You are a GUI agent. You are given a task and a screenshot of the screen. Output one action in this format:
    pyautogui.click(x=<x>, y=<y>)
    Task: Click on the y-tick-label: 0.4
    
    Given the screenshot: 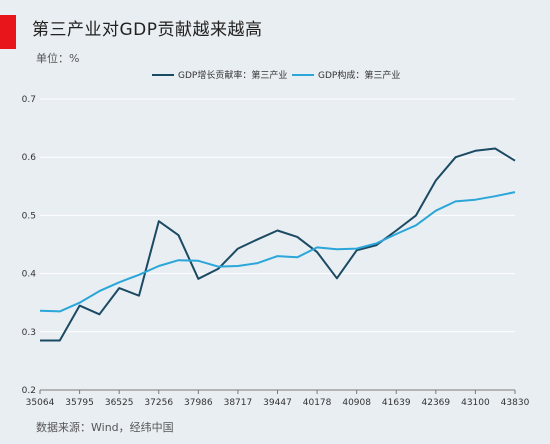 What is the action you would take?
    pyautogui.click(x=29, y=275)
    